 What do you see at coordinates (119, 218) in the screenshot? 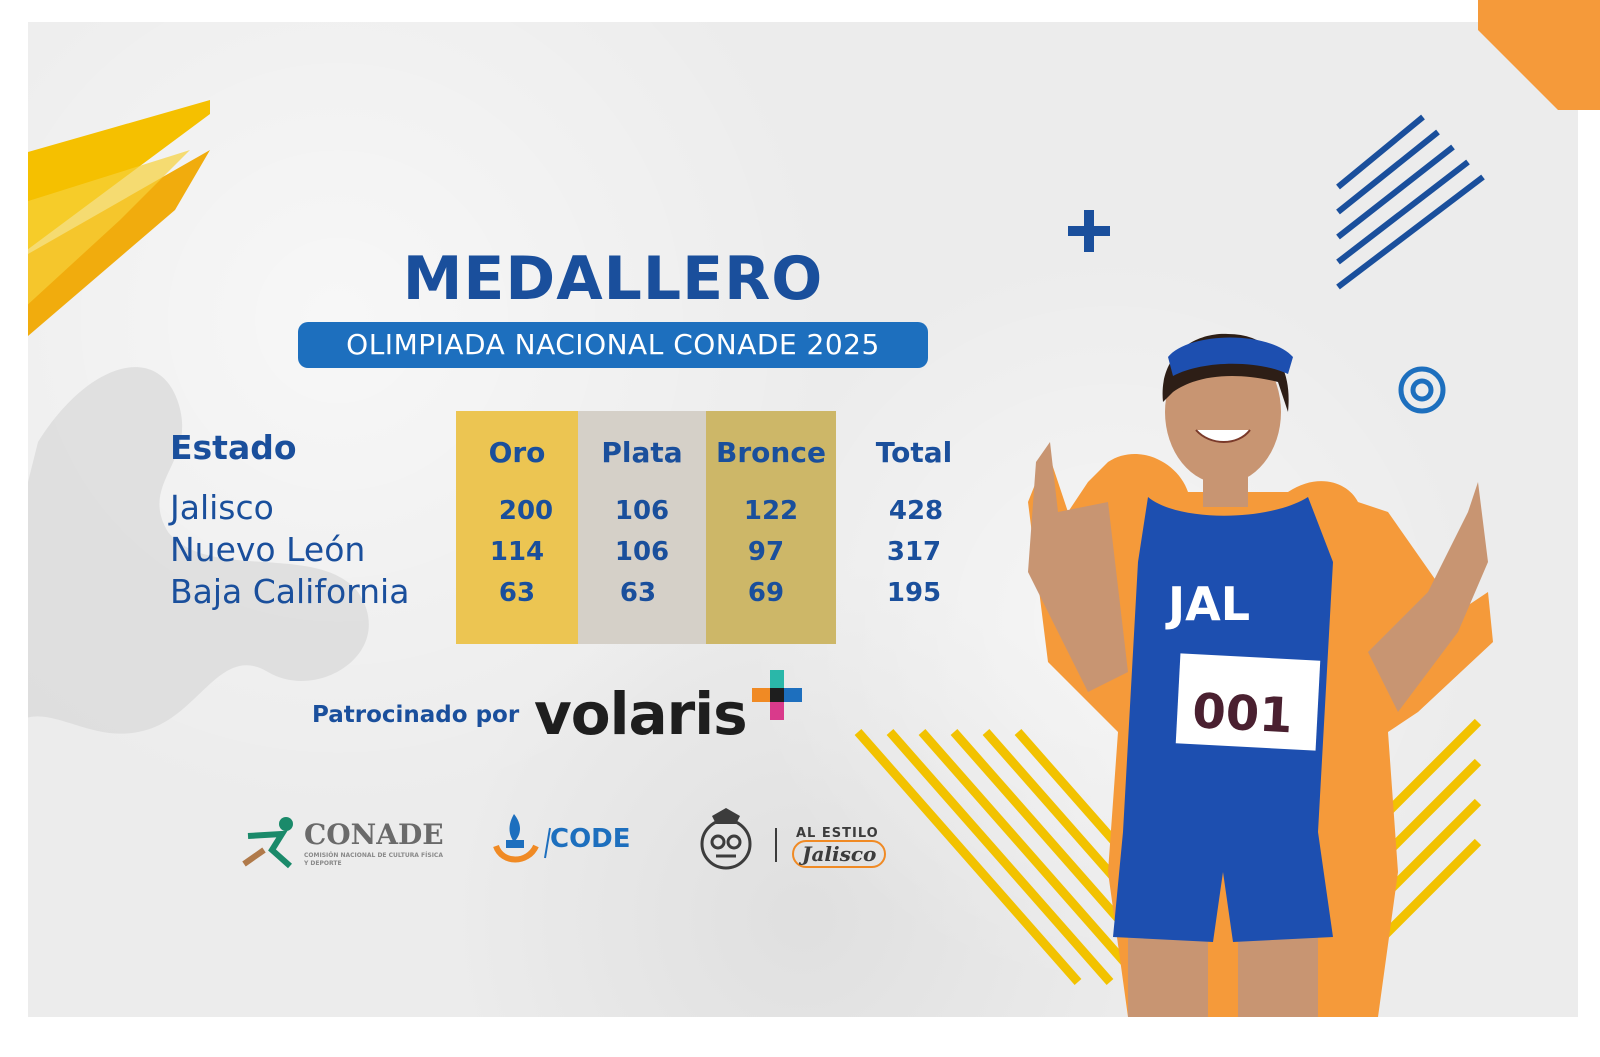
I see `yellow-stripes-decoration` at bounding box center [119, 218].